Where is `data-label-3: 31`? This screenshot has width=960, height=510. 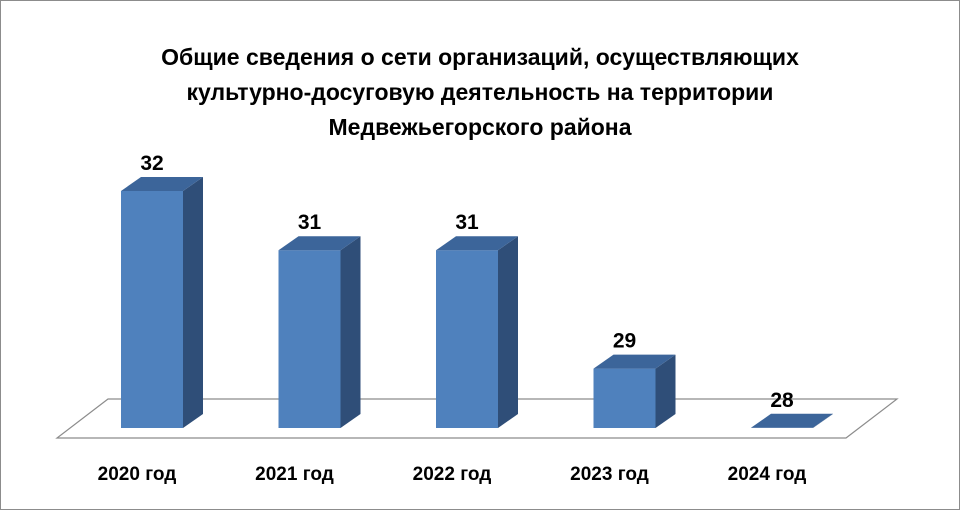 data-label-3: 31 is located at coordinates (467, 222).